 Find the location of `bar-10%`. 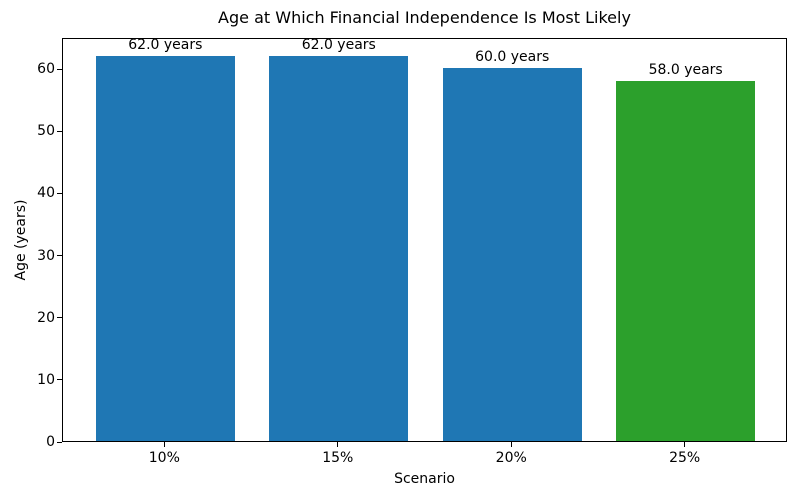

bar-10% is located at coordinates (165, 248).